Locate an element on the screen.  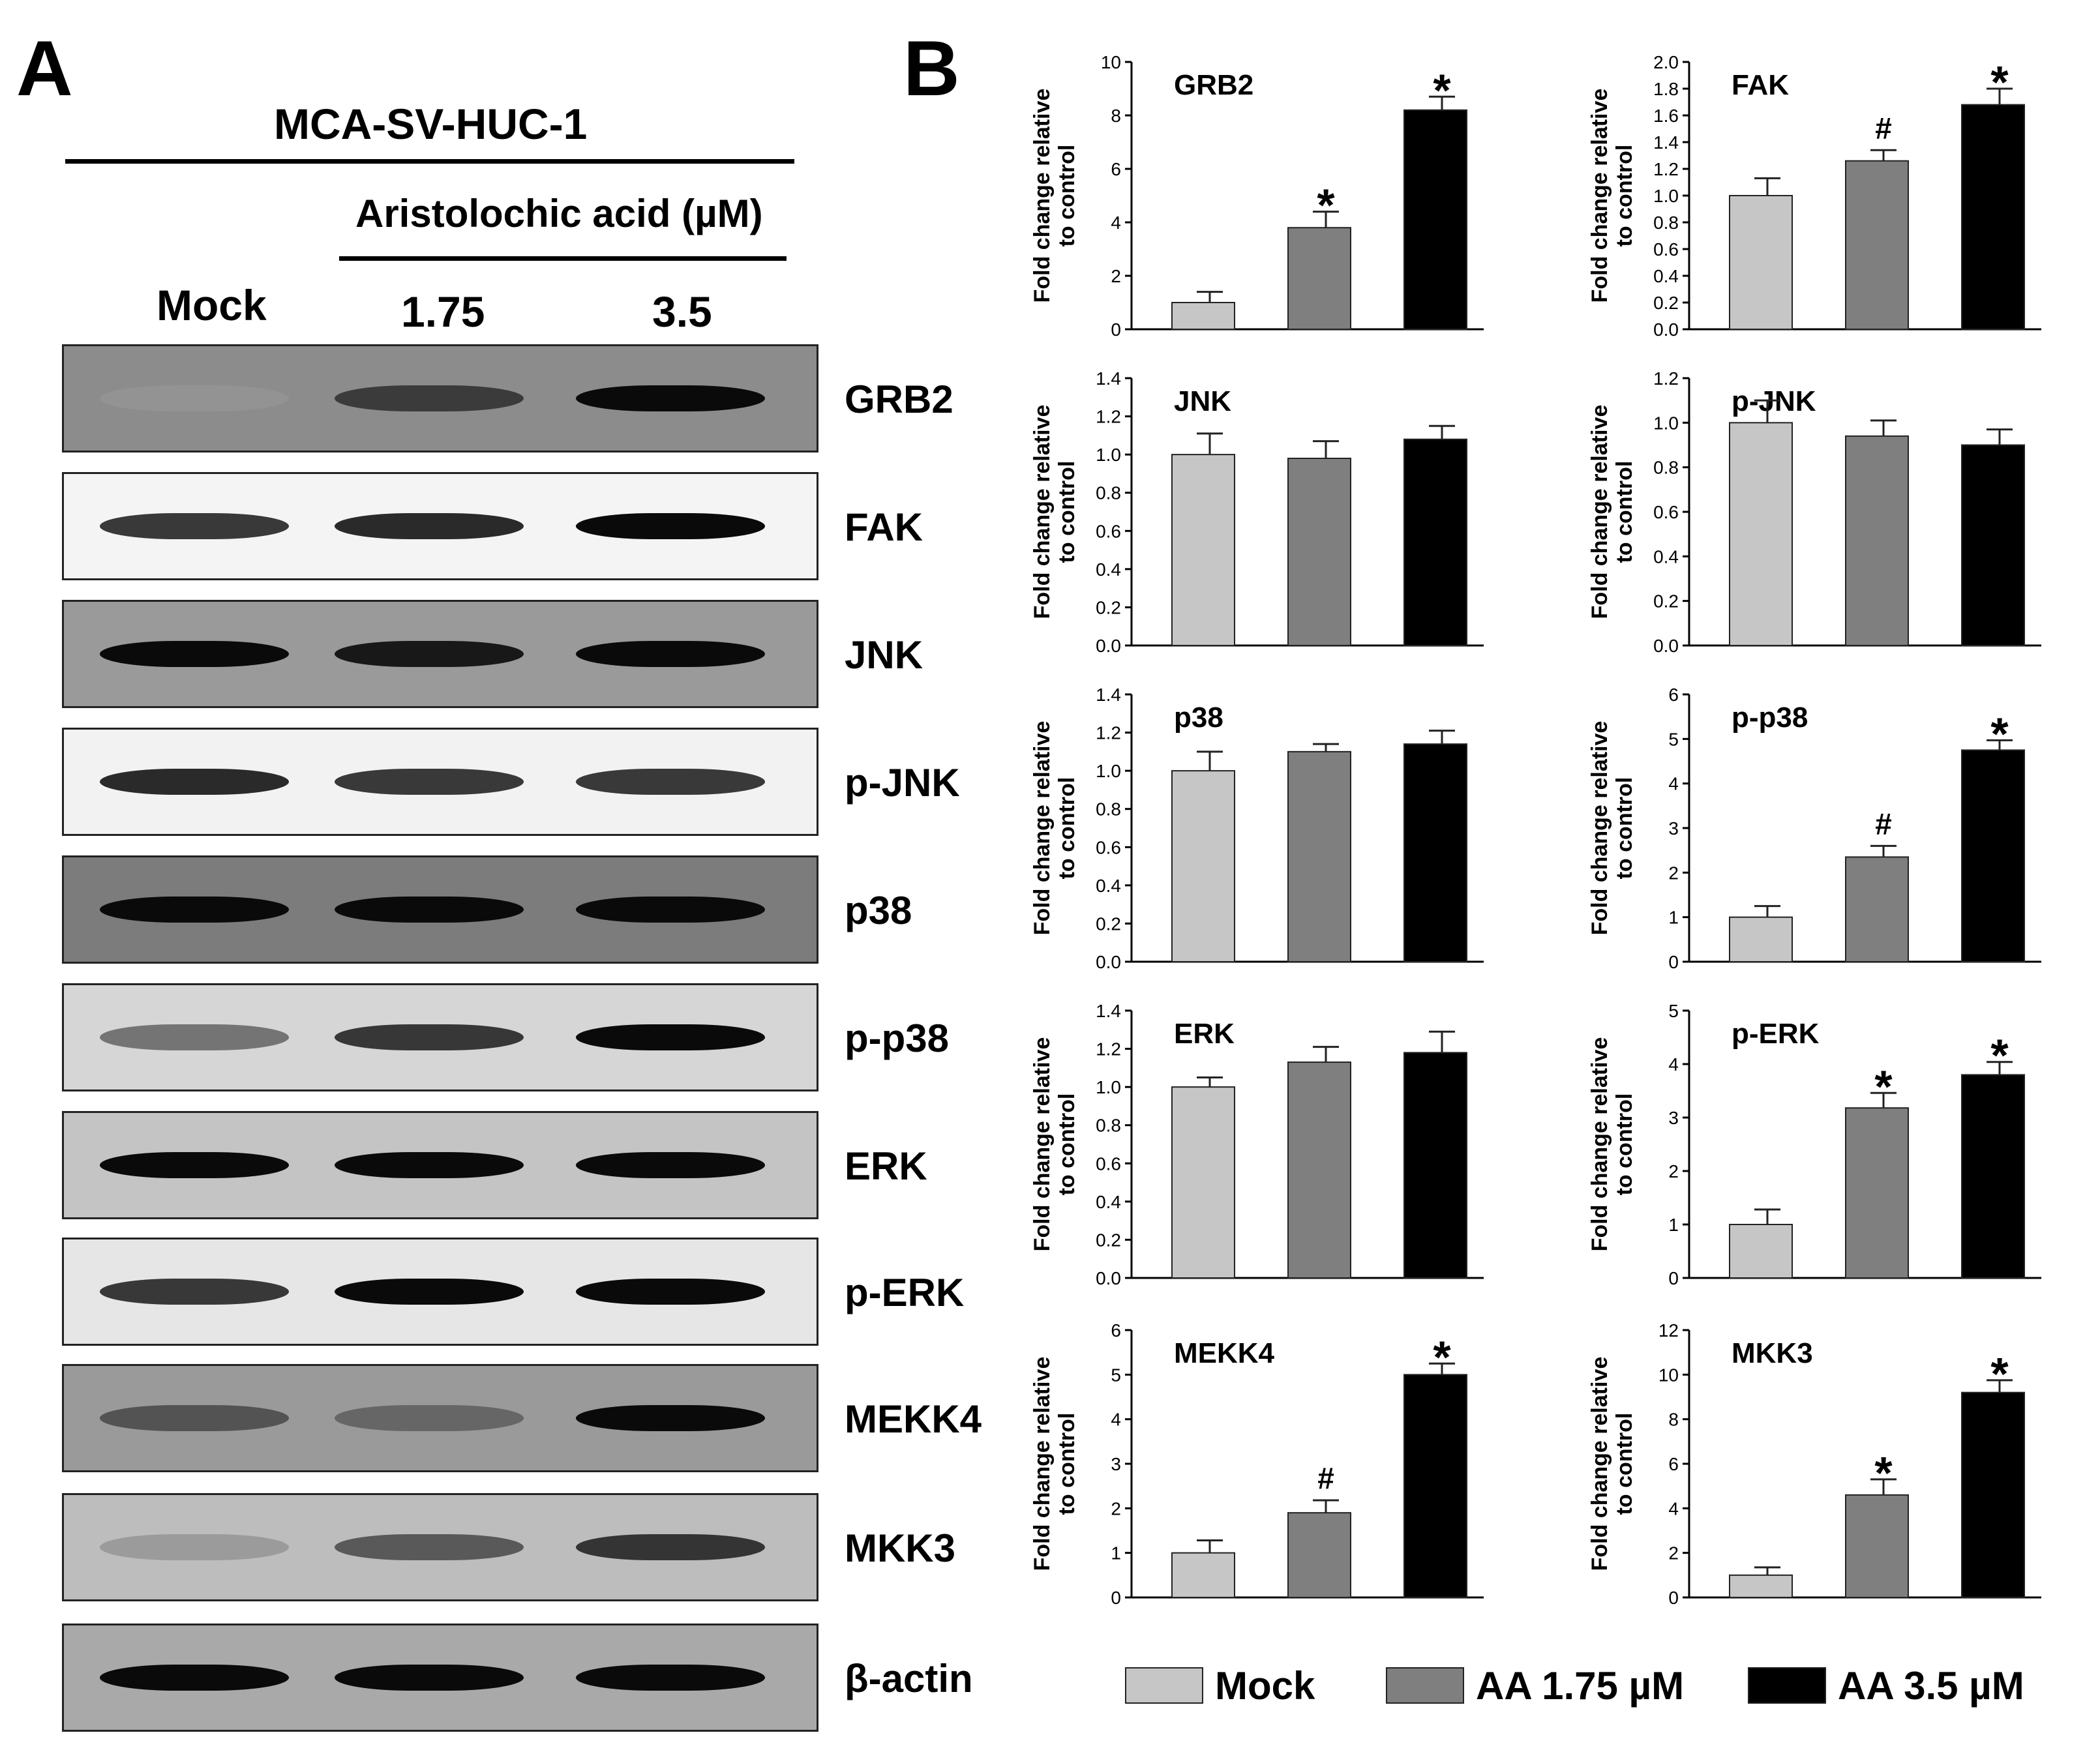
legend-item-aa-3-5: AA 3.5 µM is located at coordinates (1886, 1685).